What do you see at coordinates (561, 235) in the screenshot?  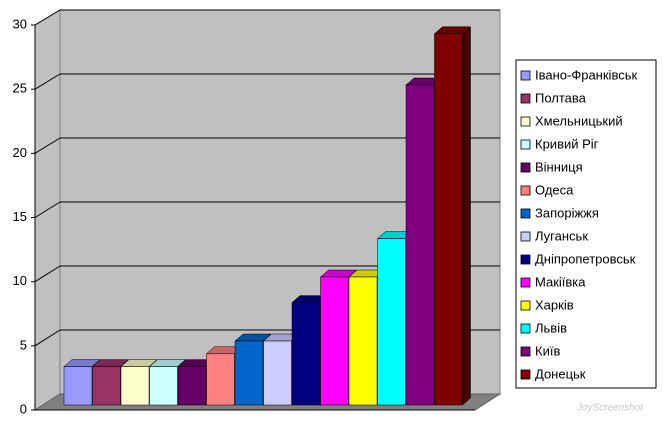 I see `legend-label: Луганськ` at bounding box center [561, 235].